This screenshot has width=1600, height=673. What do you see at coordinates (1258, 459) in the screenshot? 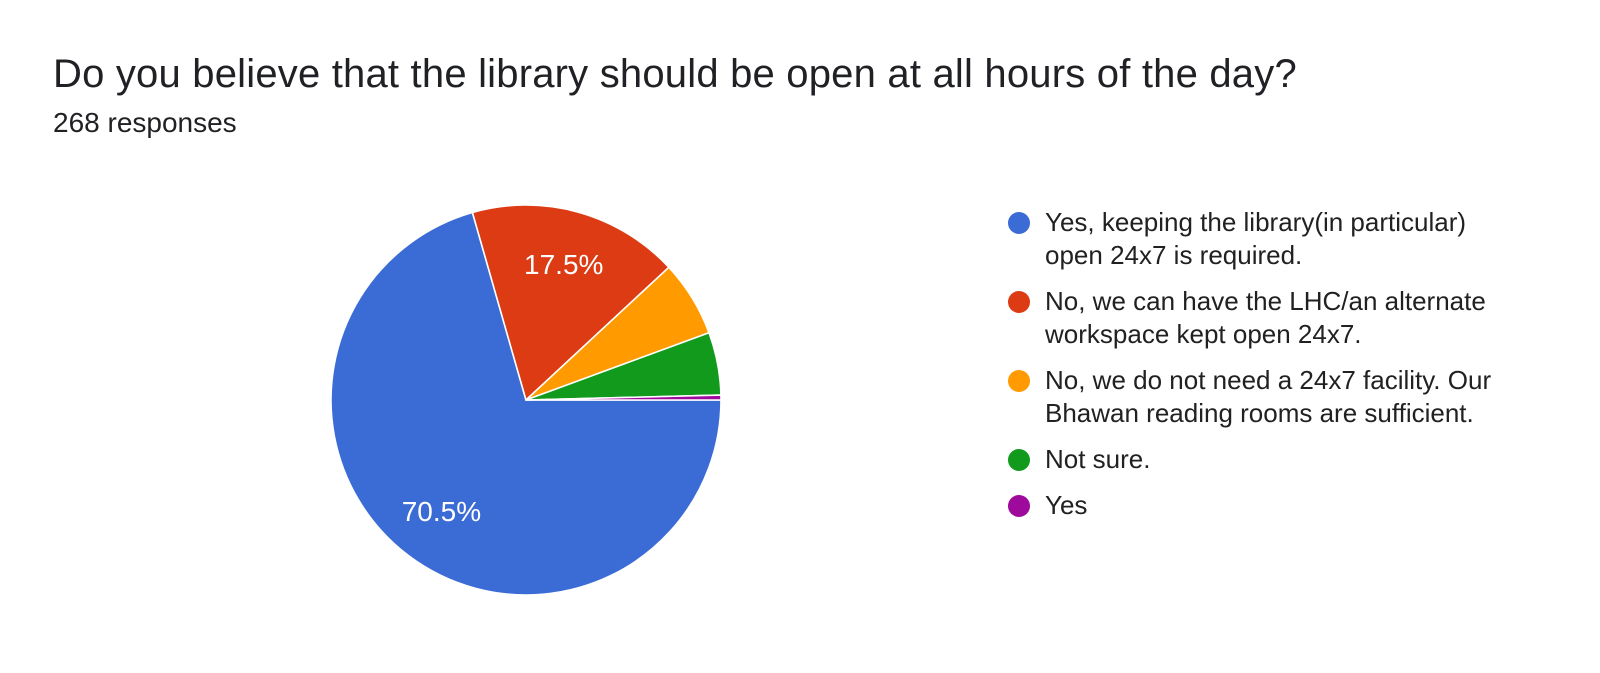
I see `legend-item-not-sure: Not sure.` at bounding box center [1258, 459].